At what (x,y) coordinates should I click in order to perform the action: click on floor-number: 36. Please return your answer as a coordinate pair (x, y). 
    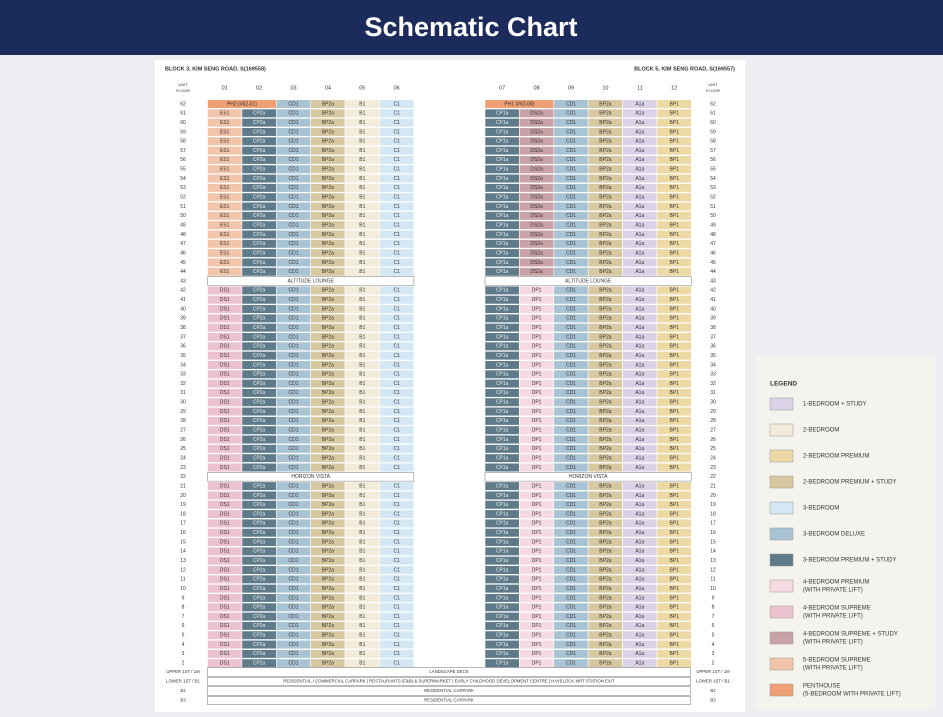
    Looking at the image, I should click on (183, 347).